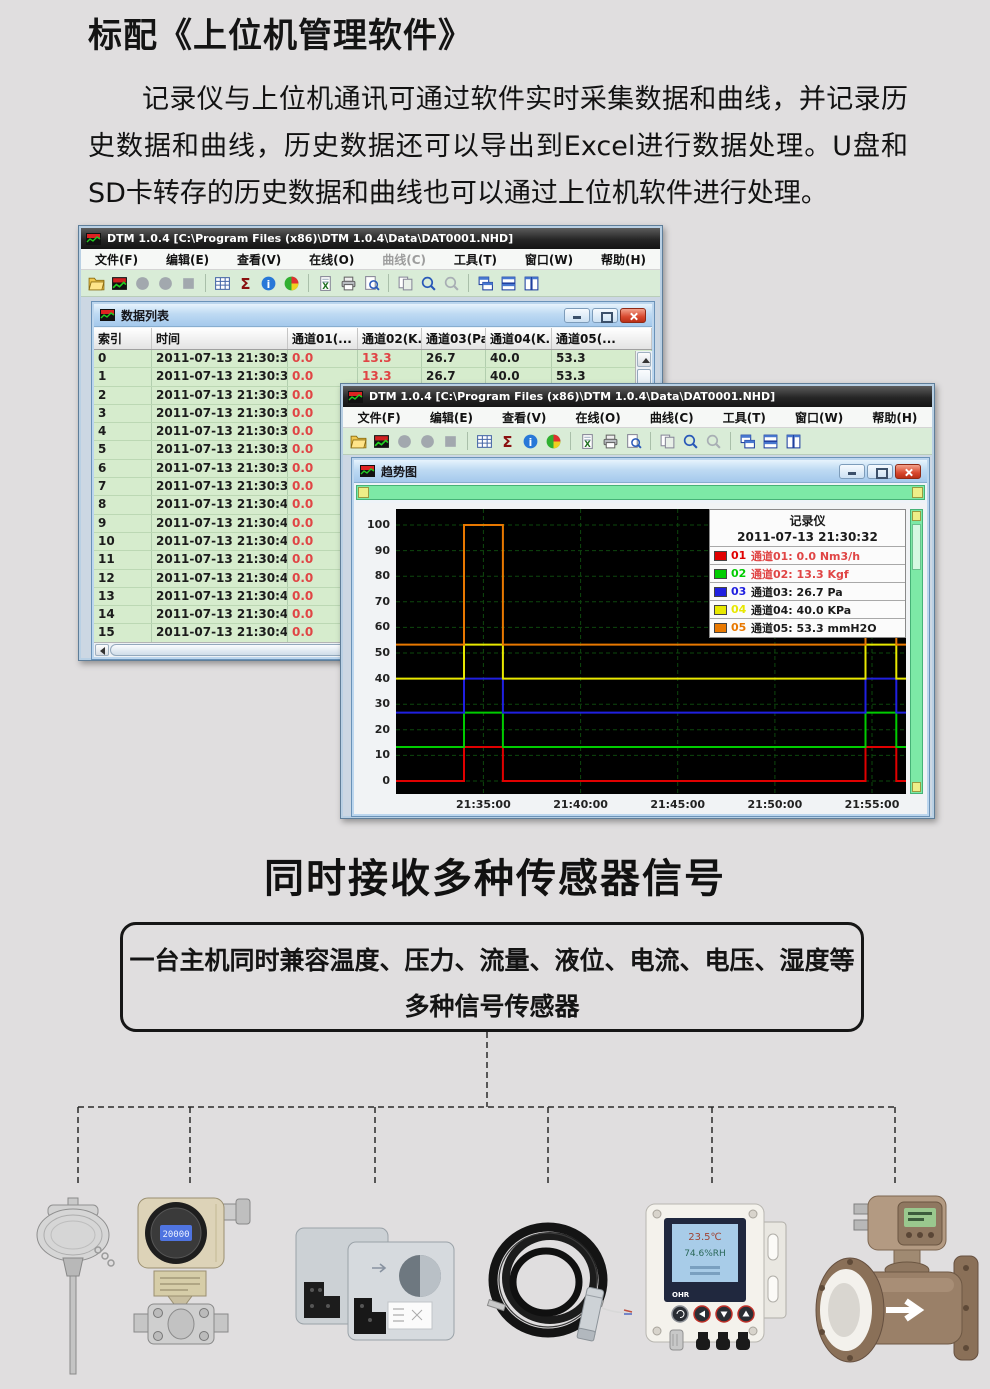  What do you see at coordinates (123, 338) in the screenshot?
I see `column-header: 索引` at bounding box center [123, 338].